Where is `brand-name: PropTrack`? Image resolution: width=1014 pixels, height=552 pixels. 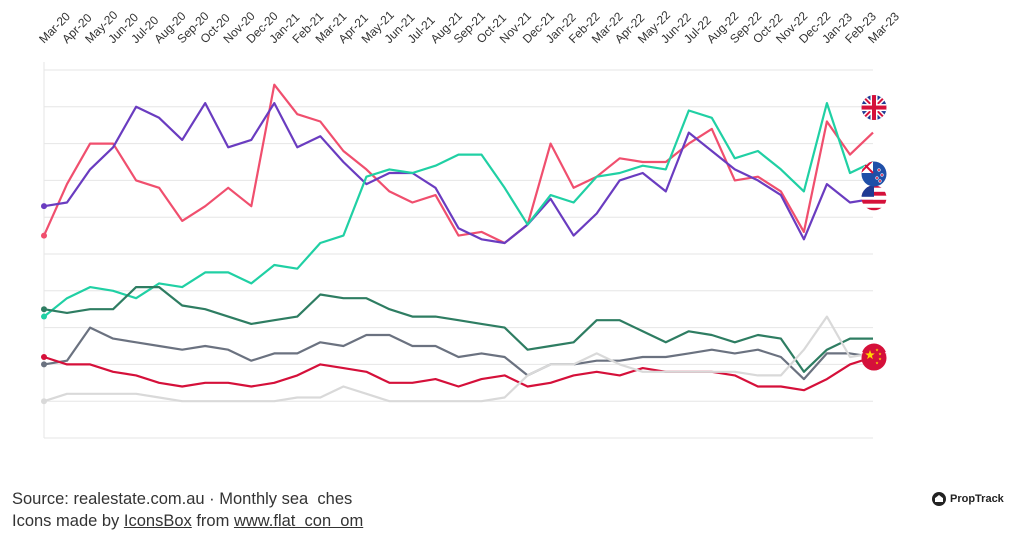 brand-name: PropTrack is located at coordinates (977, 499).